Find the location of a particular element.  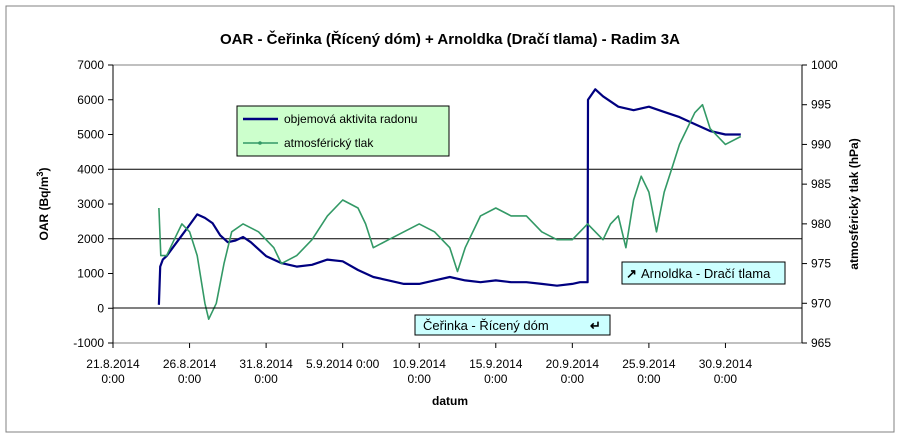

annotation-arnoldka-label: Arnoldka - Dračí tlama is located at coordinates (706, 273).